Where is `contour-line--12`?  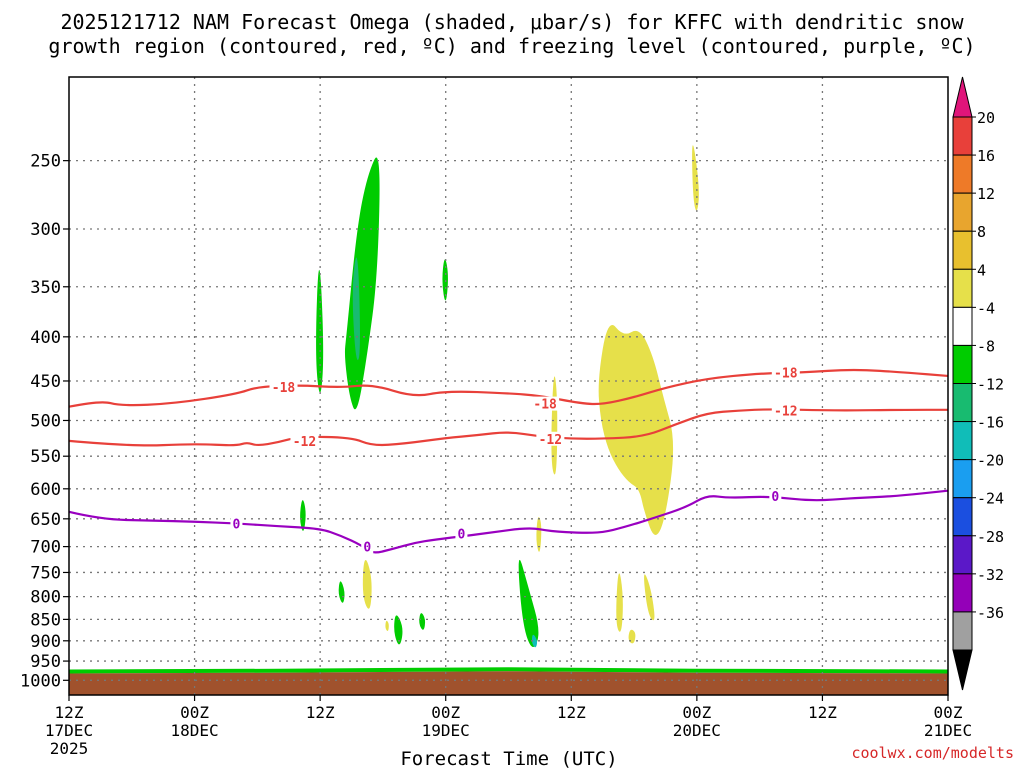
contour-line--12 is located at coordinates (508, 427).